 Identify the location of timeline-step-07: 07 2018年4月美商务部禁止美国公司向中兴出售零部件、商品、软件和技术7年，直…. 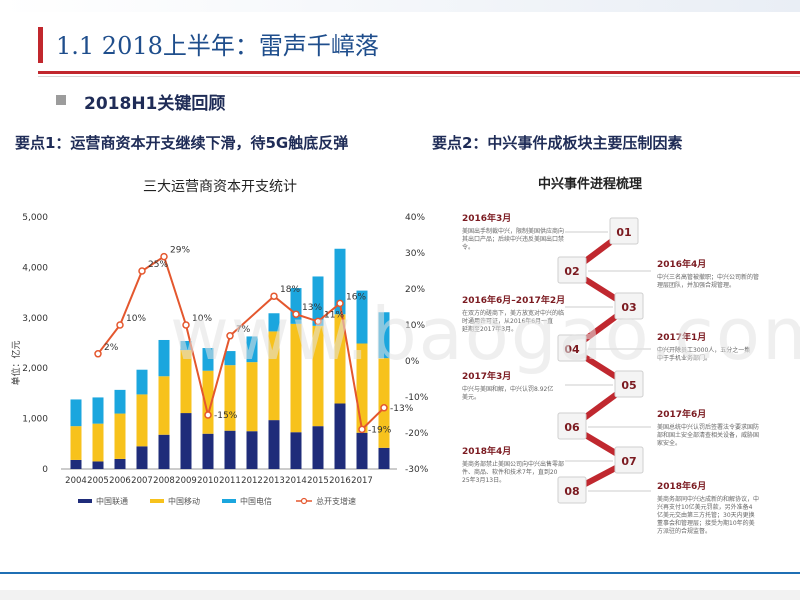
(553, 464).